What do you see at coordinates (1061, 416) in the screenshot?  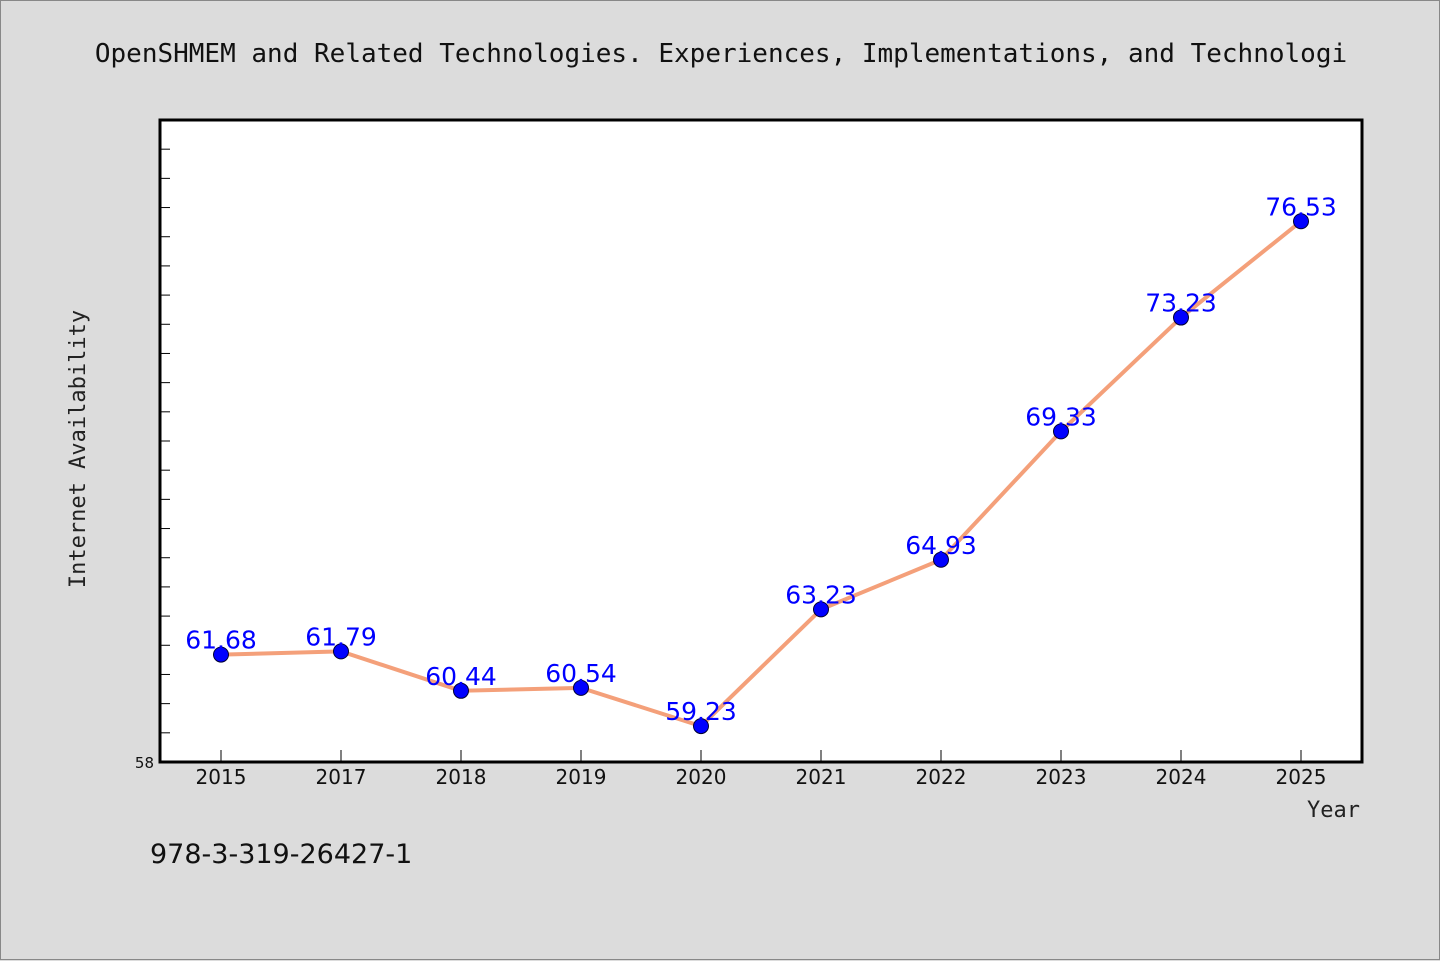 I see `data-point-label: 69.33` at bounding box center [1061, 416].